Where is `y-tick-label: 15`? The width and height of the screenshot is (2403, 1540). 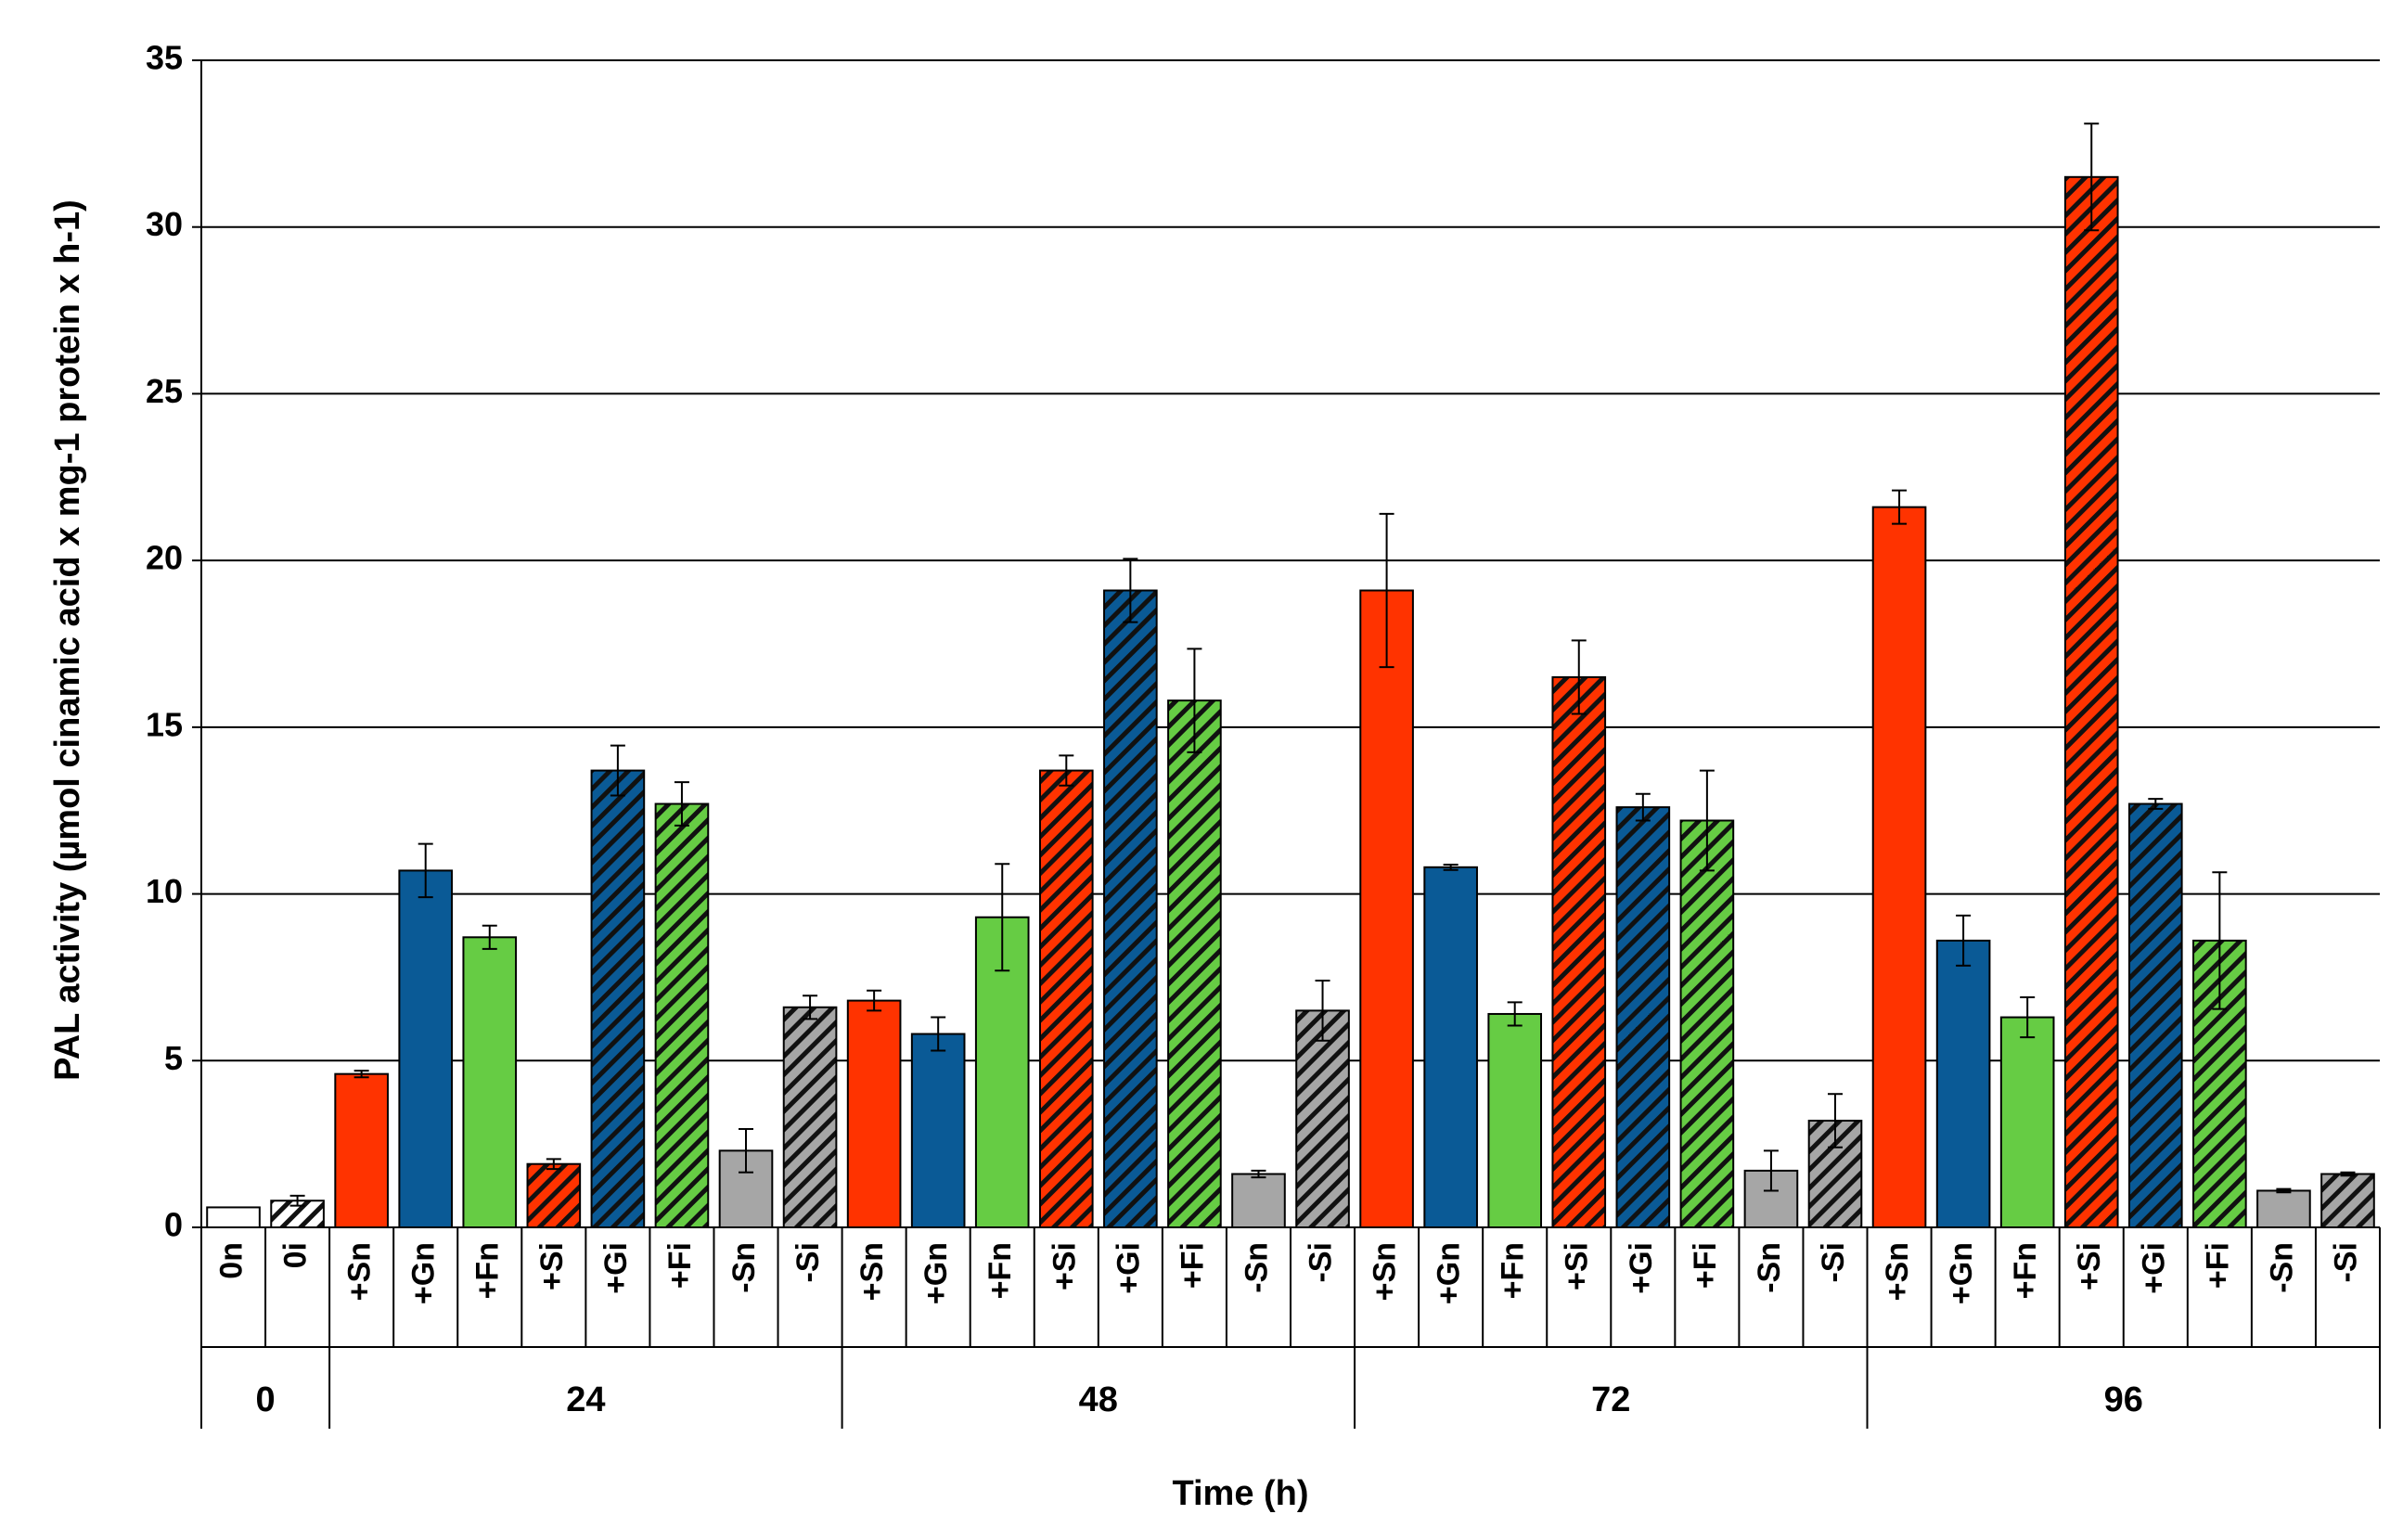
y-tick-label: 15 is located at coordinates (164, 724).